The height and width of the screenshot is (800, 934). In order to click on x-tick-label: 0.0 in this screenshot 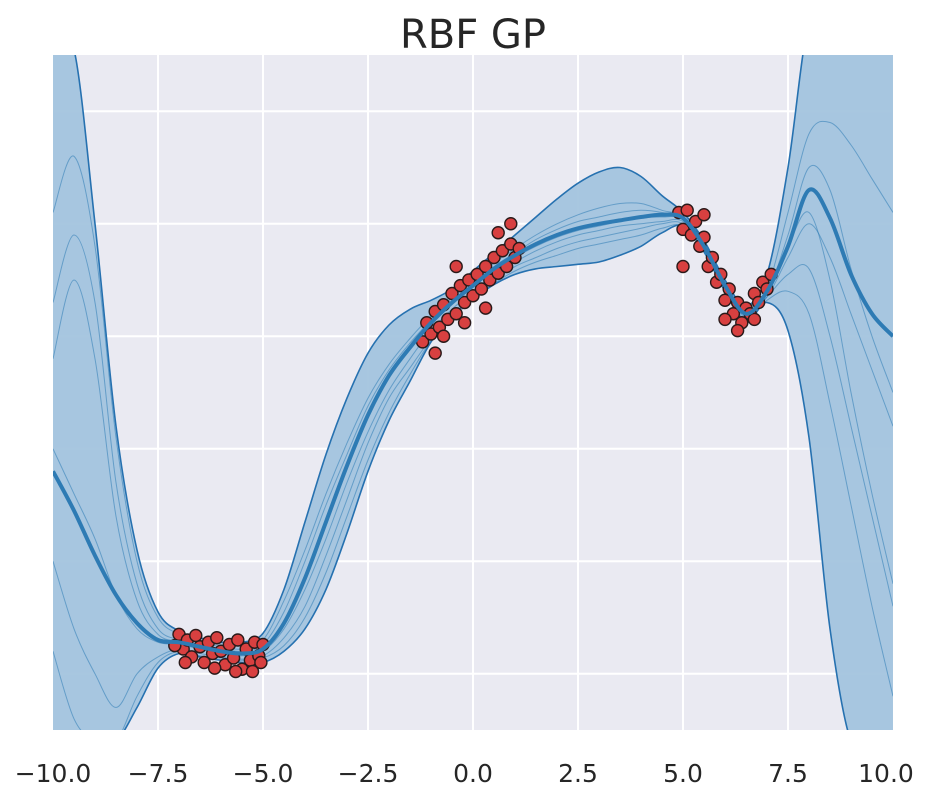, I will do `click(473, 773)`.